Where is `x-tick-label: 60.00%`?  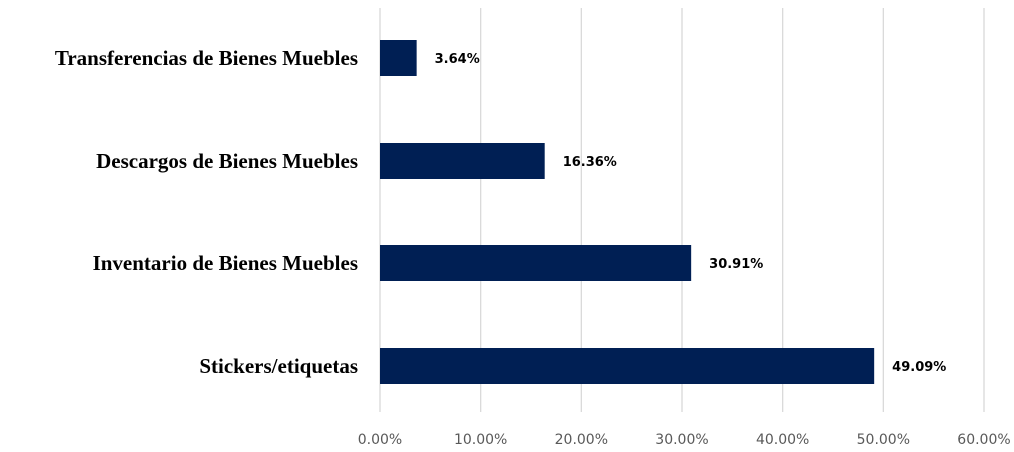 x-tick-label: 60.00% is located at coordinates (983, 440).